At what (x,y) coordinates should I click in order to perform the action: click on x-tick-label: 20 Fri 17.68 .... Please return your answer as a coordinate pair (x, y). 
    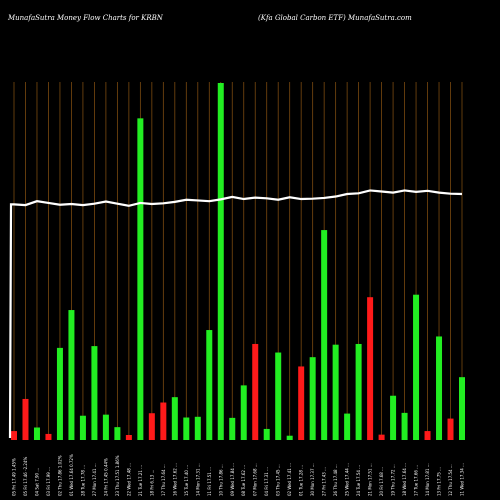
    Looking at the image, I should click on (381, 481).